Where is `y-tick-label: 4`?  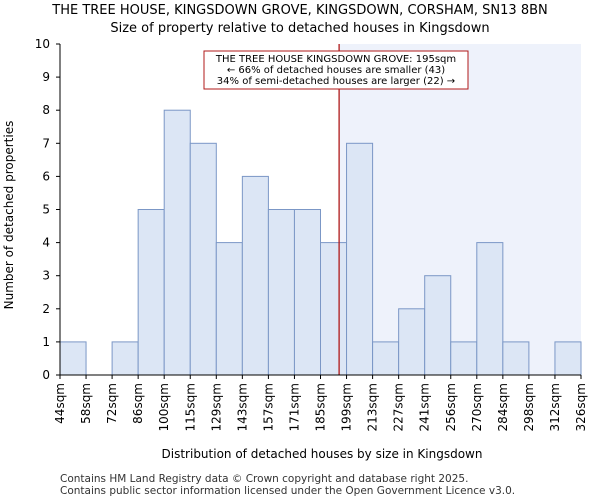
y-tick-label: 4 is located at coordinates (46, 243).